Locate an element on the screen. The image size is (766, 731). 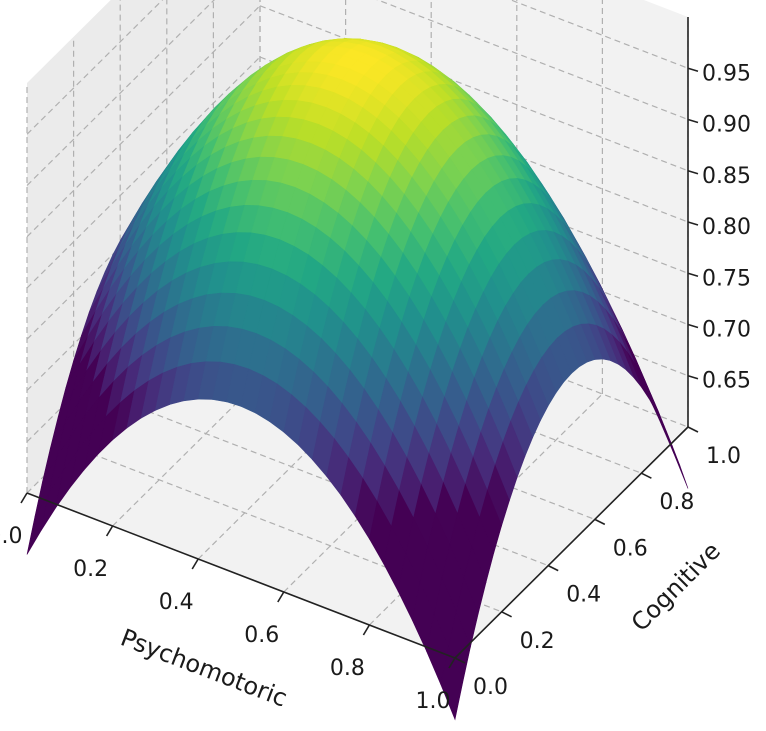
x-tick-label: 0.8 is located at coordinates (347, 668).